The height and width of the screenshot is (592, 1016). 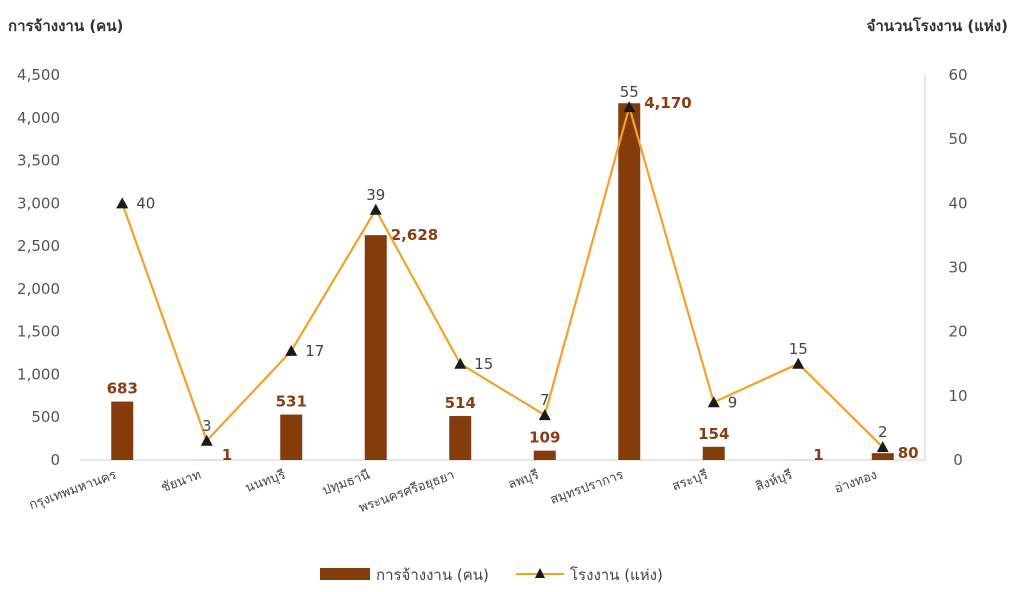 I want to click on line-data-label: 17, so click(x=314, y=351).